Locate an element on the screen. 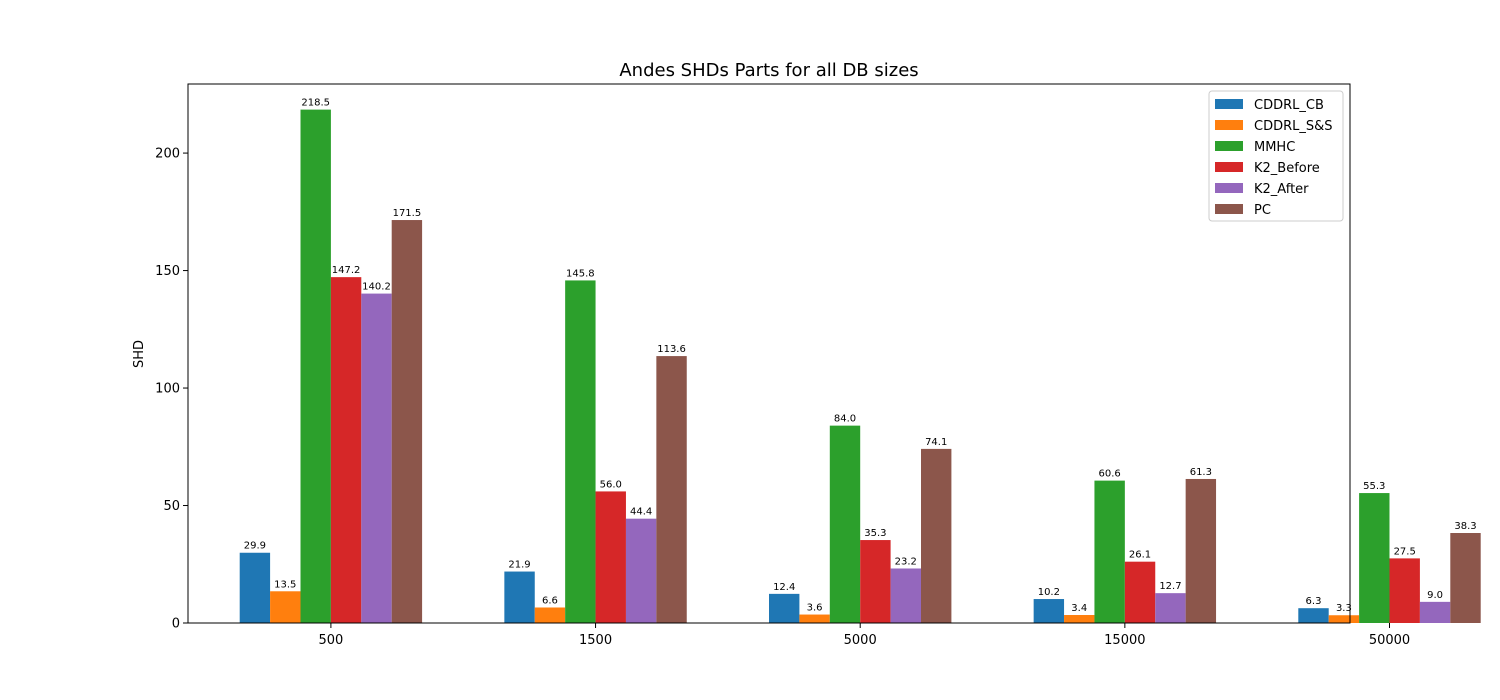 This screenshot has width=1500, height=700. y-axis-label: SHD is located at coordinates (139, 354).